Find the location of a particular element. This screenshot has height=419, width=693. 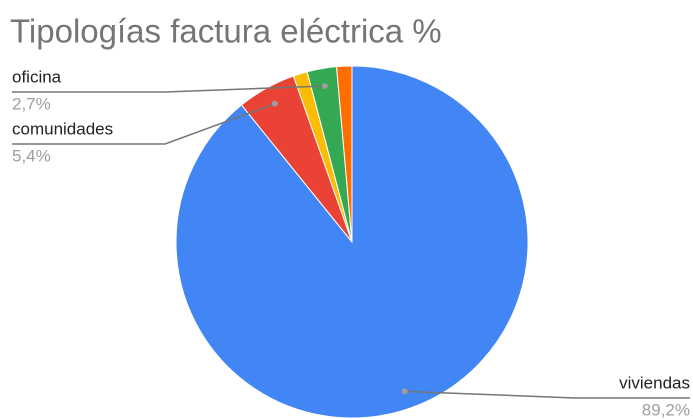

slice-value: 89,2% is located at coordinates (666, 409).